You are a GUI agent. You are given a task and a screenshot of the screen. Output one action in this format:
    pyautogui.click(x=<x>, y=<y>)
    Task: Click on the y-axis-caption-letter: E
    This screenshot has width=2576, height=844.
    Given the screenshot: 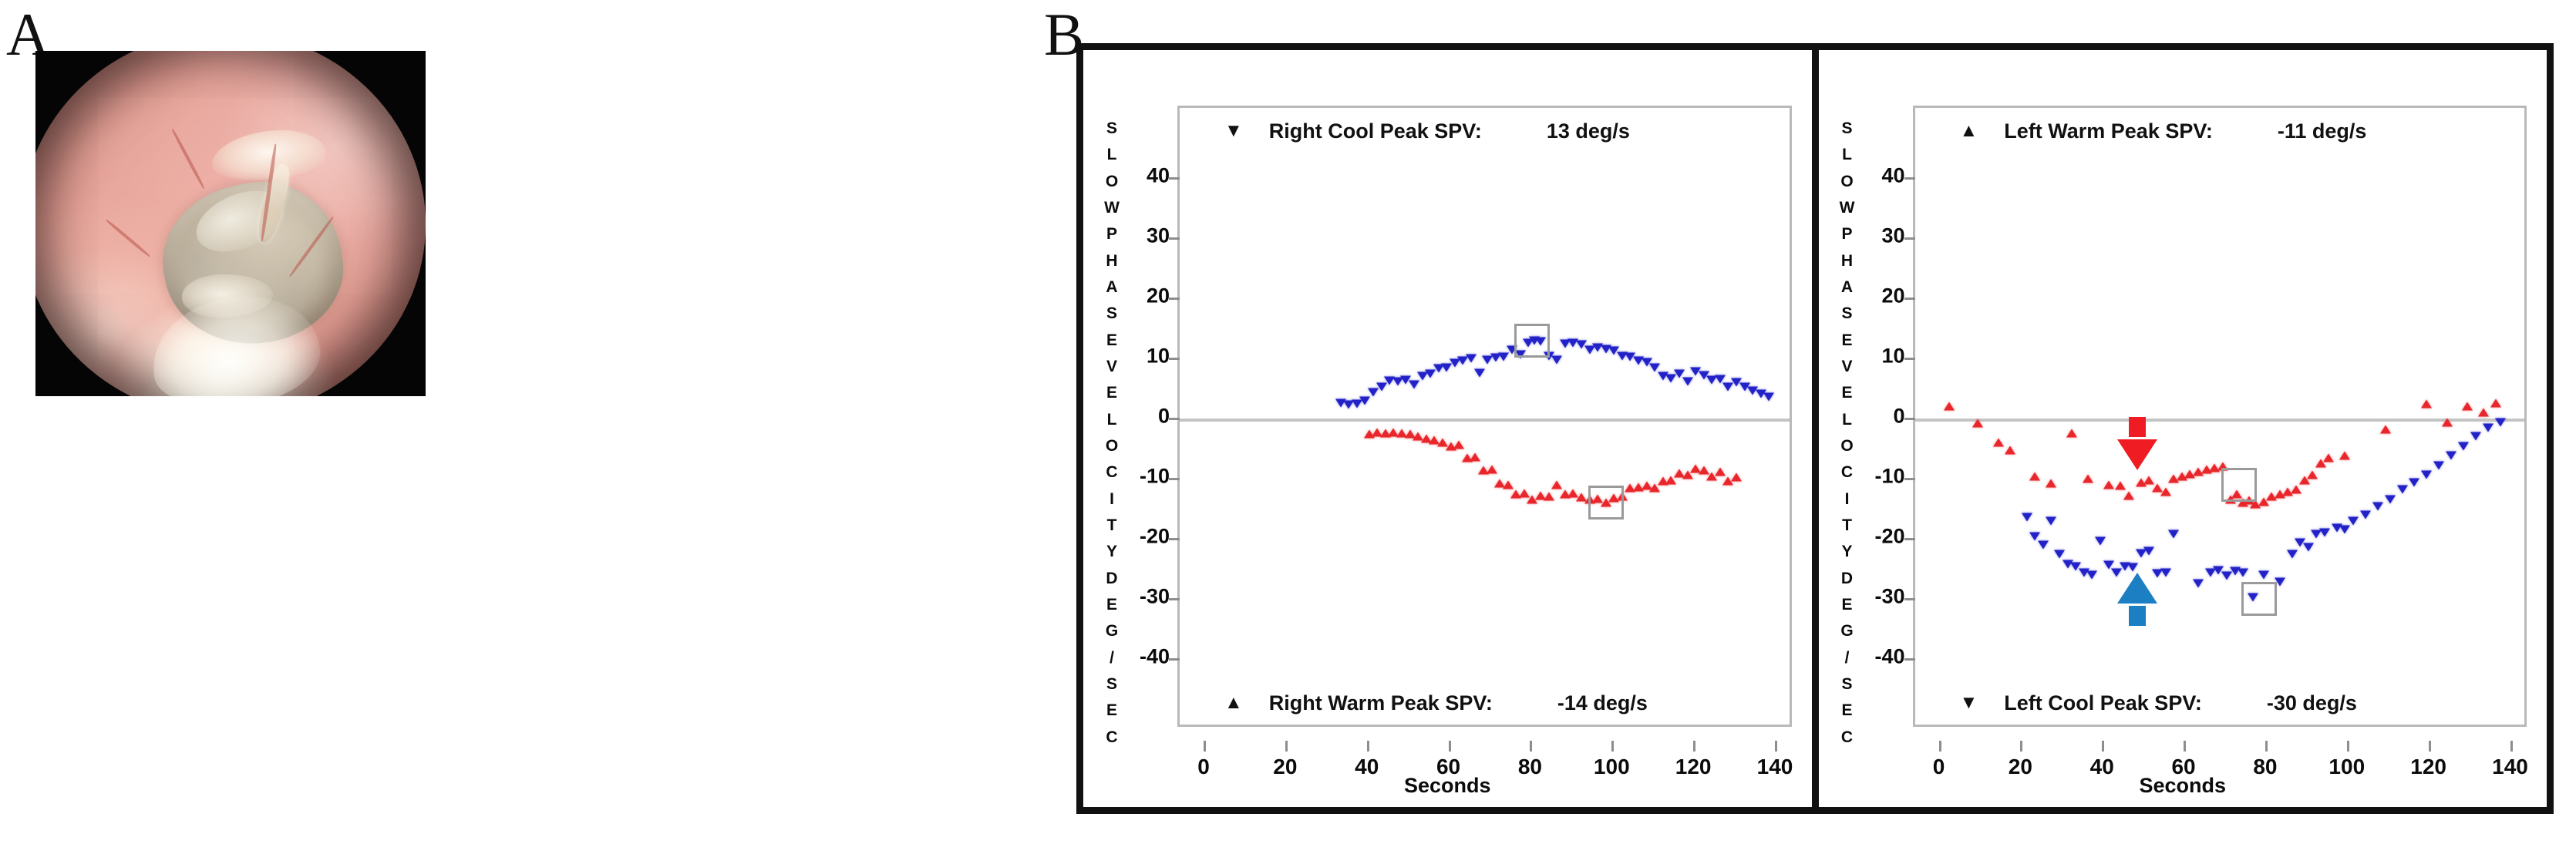 What is the action you would take?
    pyautogui.click(x=1847, y=340)
    